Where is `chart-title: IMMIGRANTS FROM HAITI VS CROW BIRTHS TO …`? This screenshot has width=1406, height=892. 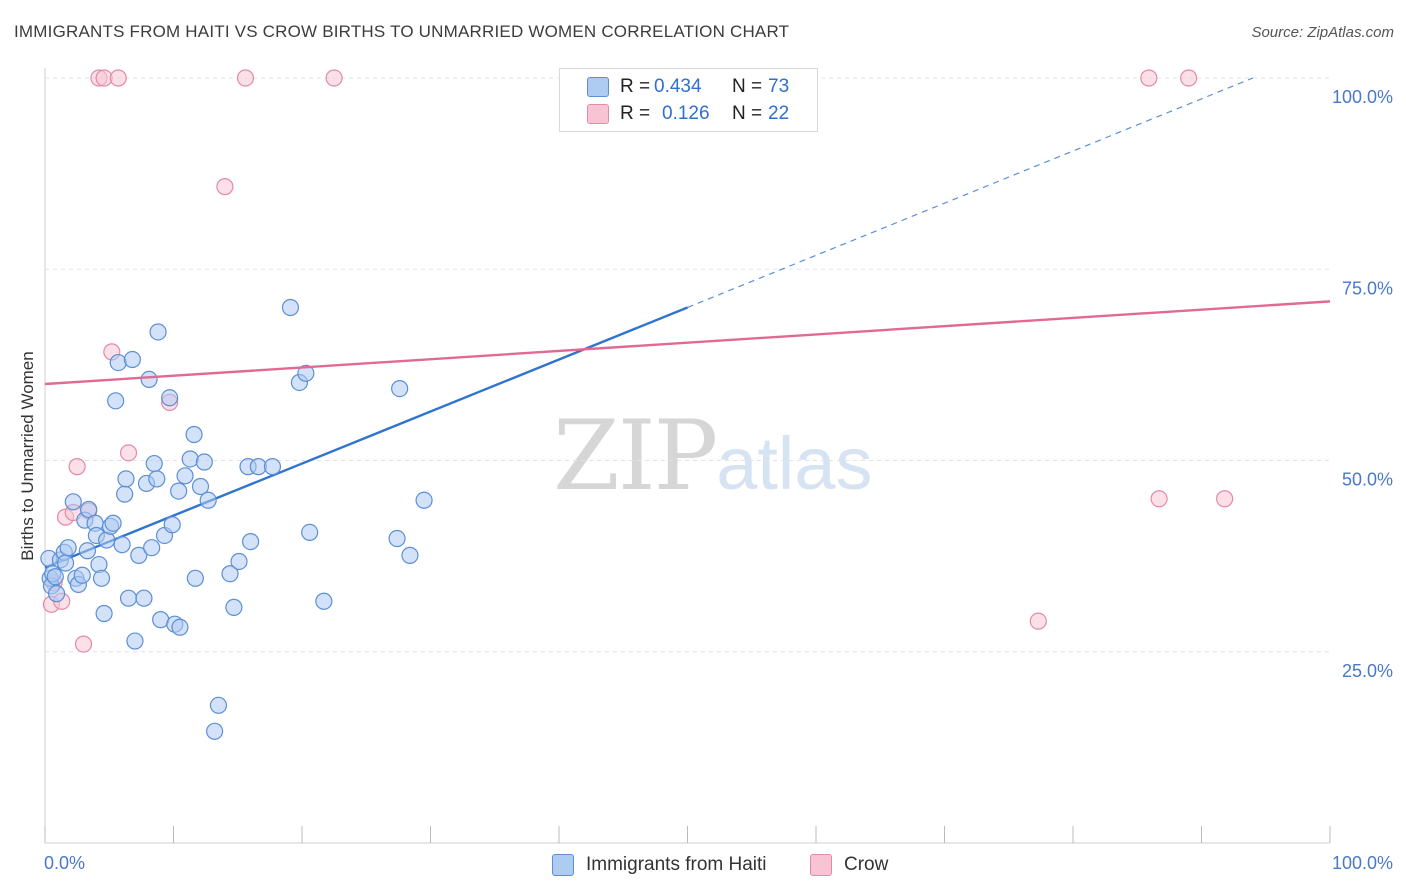 chart-title: IMMIGRANTS FROM HAITI VS CROW BIRTHS TO … is located at coordinates (402, 31).